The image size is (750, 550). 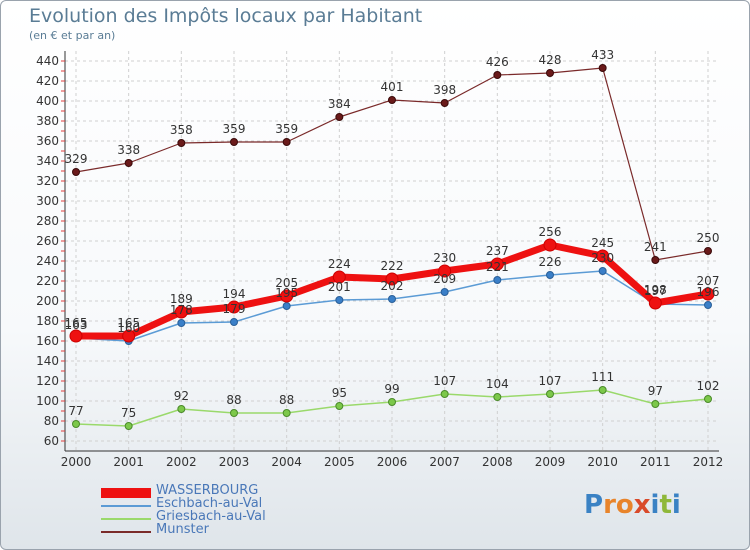 What do you see at coordinates (47, 361) in the screenshot?
I see `y-tick-label: 140` at bounding box center [47, 361].